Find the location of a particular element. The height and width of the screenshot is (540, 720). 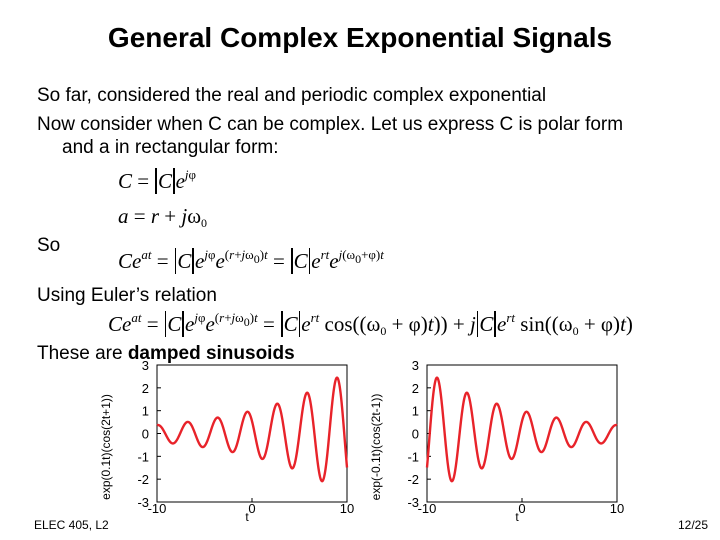

text-line-3: and a in rectangular form: is located at coordinates (170, 147).